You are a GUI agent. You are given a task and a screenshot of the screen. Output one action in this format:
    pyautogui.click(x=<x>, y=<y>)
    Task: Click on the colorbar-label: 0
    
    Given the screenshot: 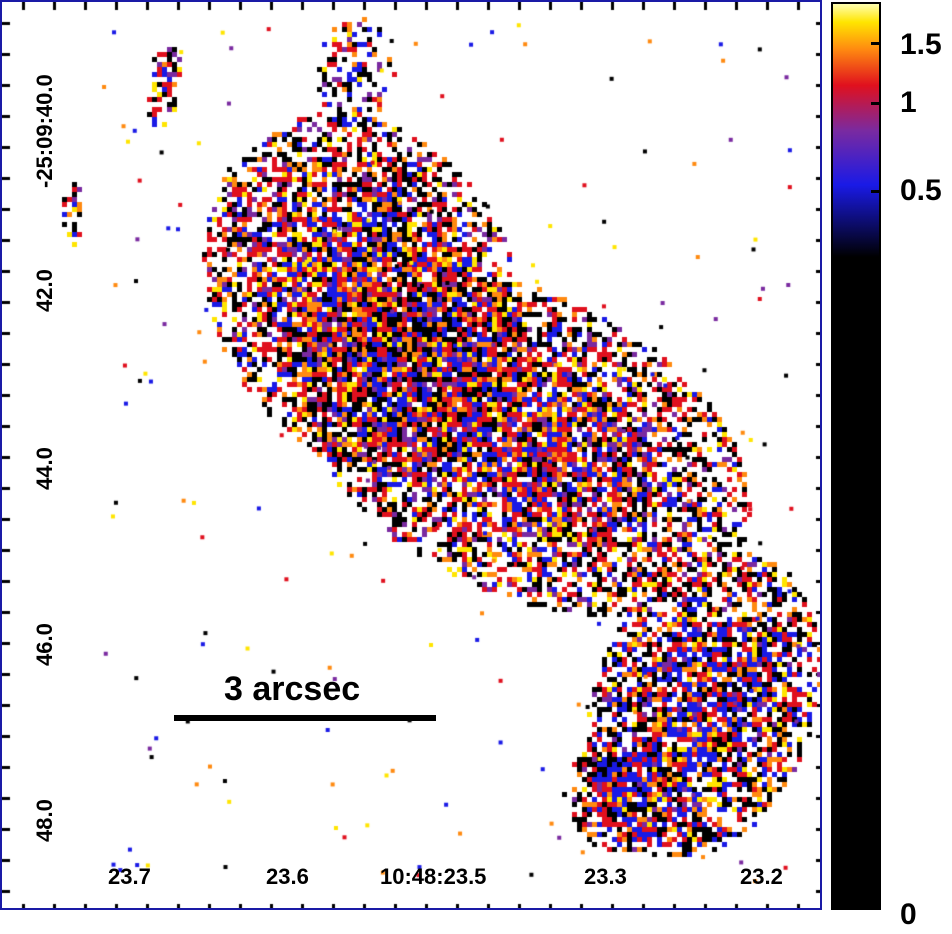 What is the action you would take?
    pyautogui.click(x=908, y=914)
    